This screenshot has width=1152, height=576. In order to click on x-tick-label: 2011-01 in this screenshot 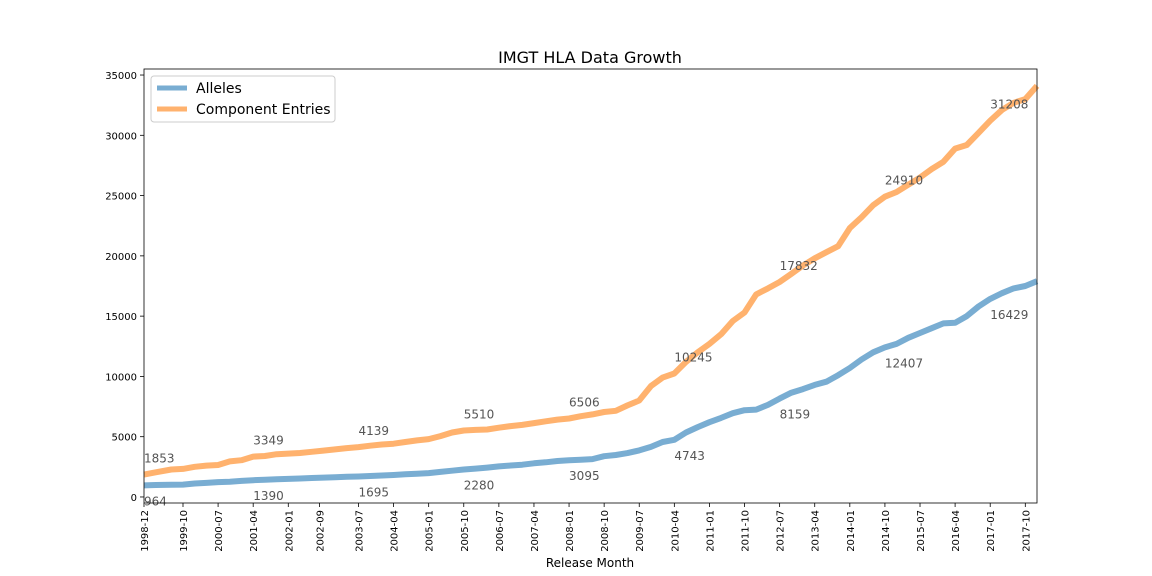, I will do `click(710, 531)`.